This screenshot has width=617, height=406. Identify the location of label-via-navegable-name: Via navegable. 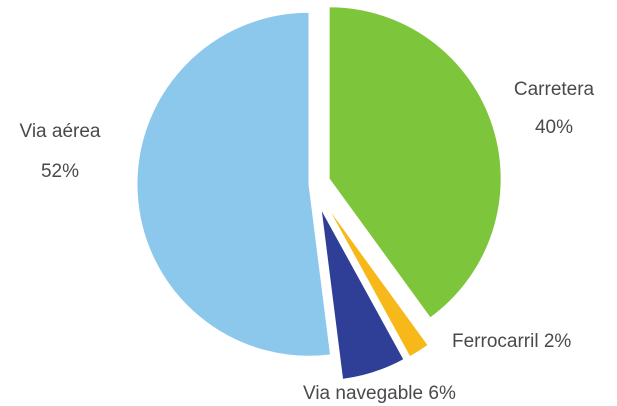
(363, 393).